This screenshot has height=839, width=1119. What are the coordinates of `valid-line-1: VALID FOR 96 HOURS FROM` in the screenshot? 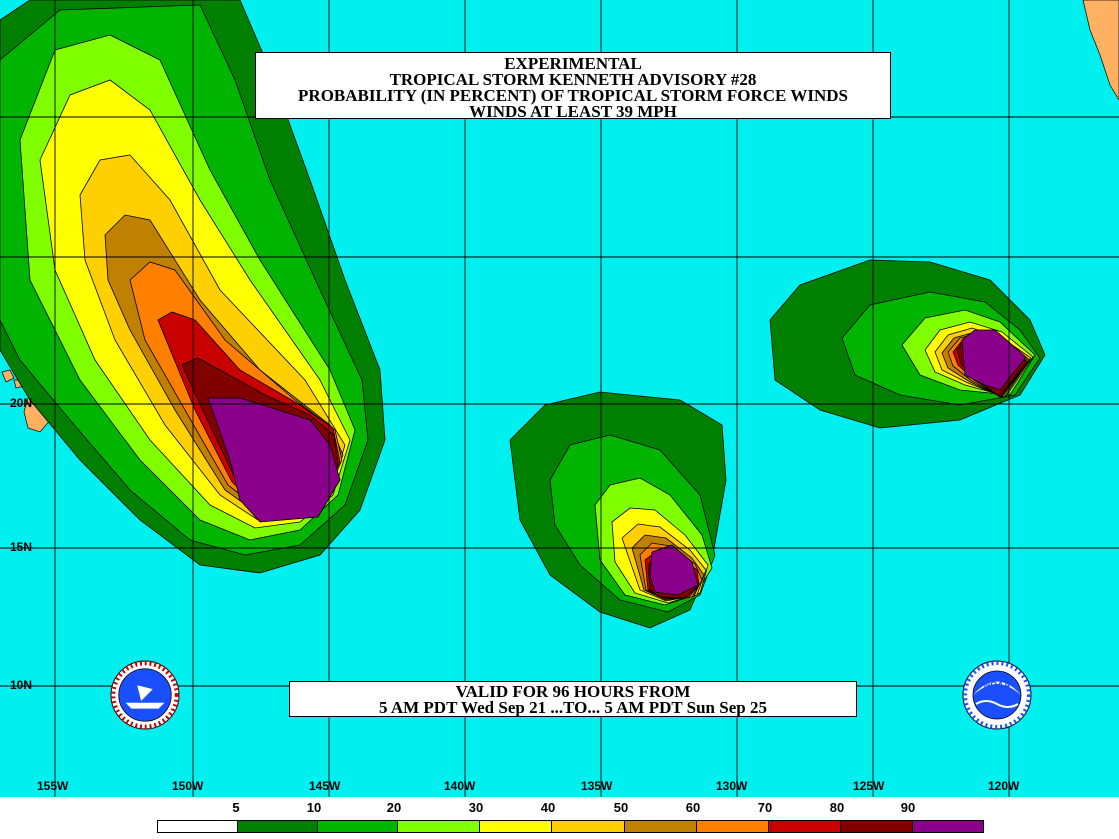 It's located at (573, 691).